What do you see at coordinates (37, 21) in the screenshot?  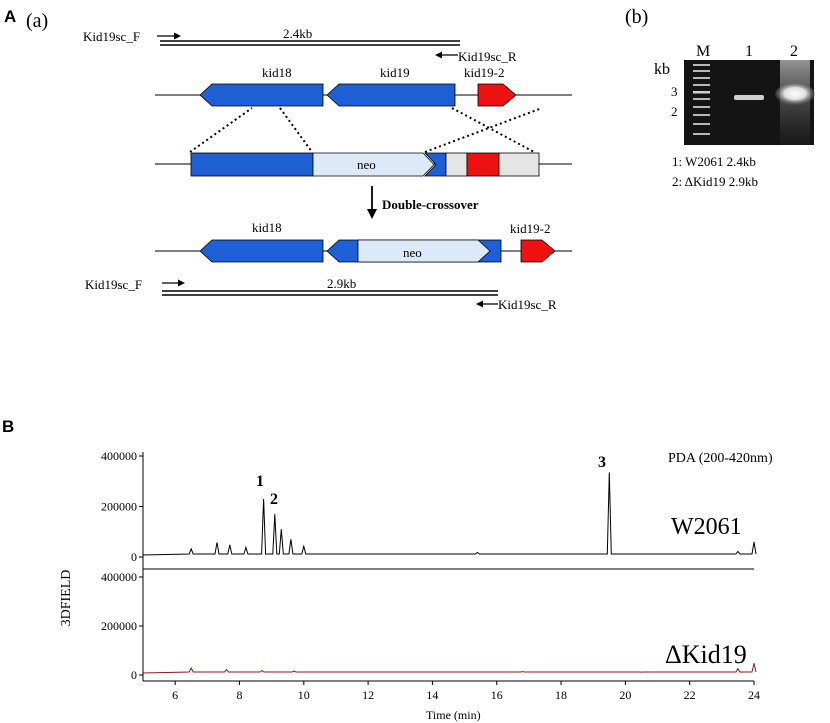 I see `panel-a-sublabel: (a)` at bounding box center [37, 21].